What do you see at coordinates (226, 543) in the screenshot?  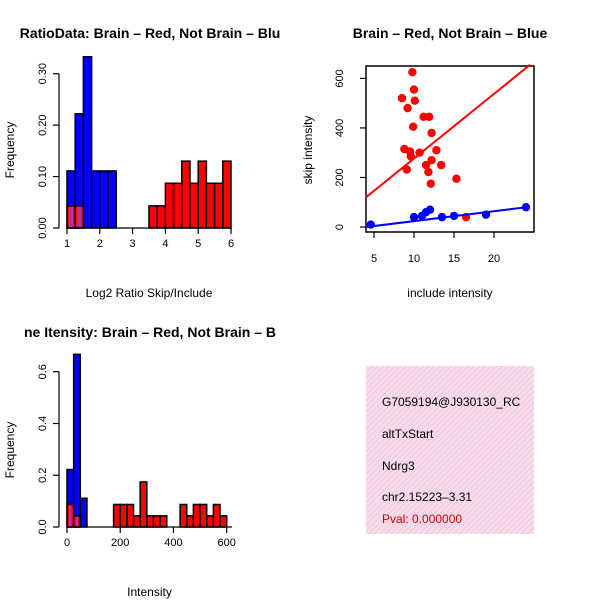 I see `intensity_hist-xtick-label: 600` at bounding box center [226, 543].